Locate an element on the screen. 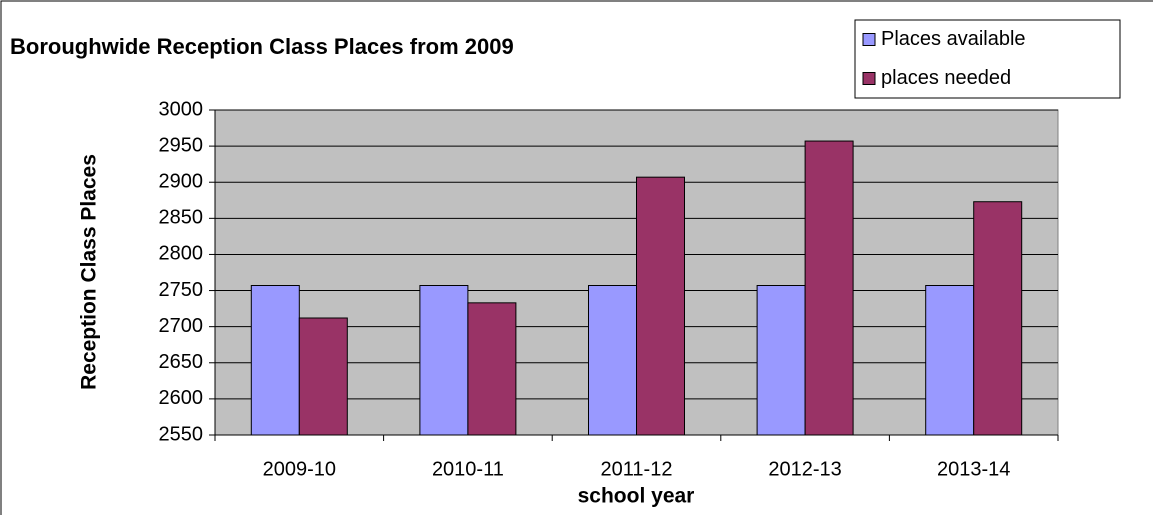  legend-box is located at coordinates (987, 59).